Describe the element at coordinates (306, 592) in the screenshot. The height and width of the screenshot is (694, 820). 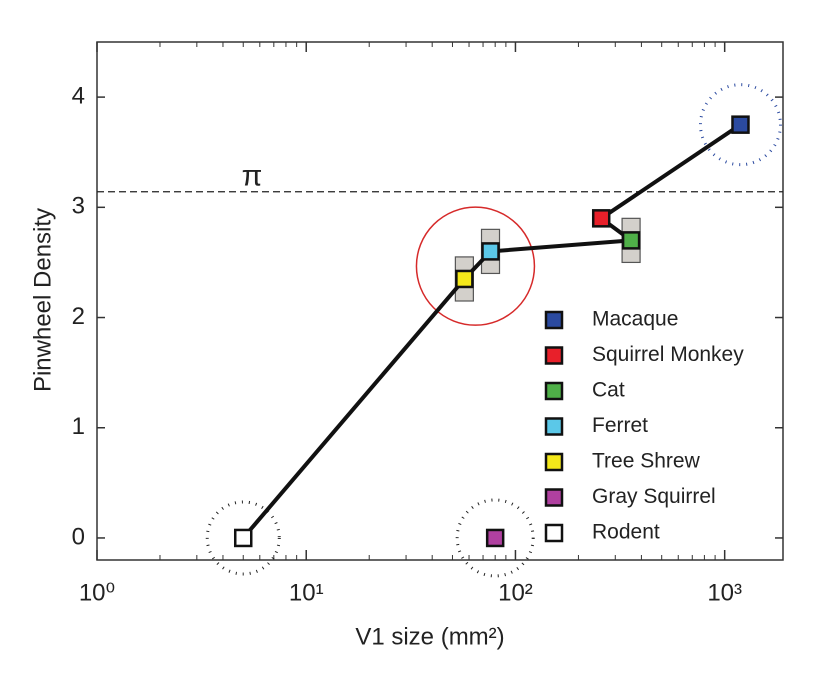
I see `x-tick-label: 10¹` at that location.